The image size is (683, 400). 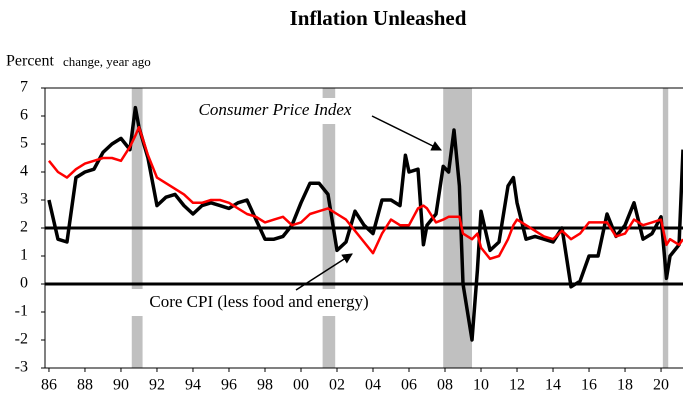 What do you see at coordinates (30, 61) in the screenshot?
I see `y-axis-label: Percent` at bounding box center [30, 61].